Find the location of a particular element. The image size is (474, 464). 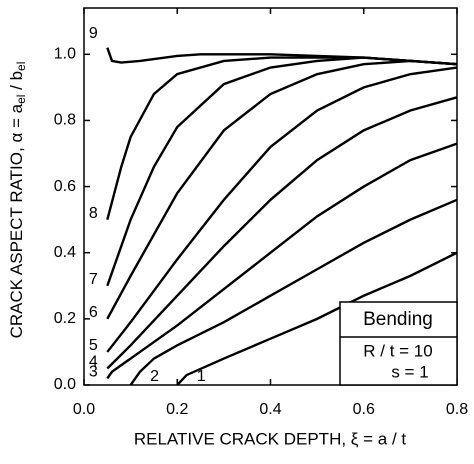

legend-title: Bending is located at coordinates (398, 319).